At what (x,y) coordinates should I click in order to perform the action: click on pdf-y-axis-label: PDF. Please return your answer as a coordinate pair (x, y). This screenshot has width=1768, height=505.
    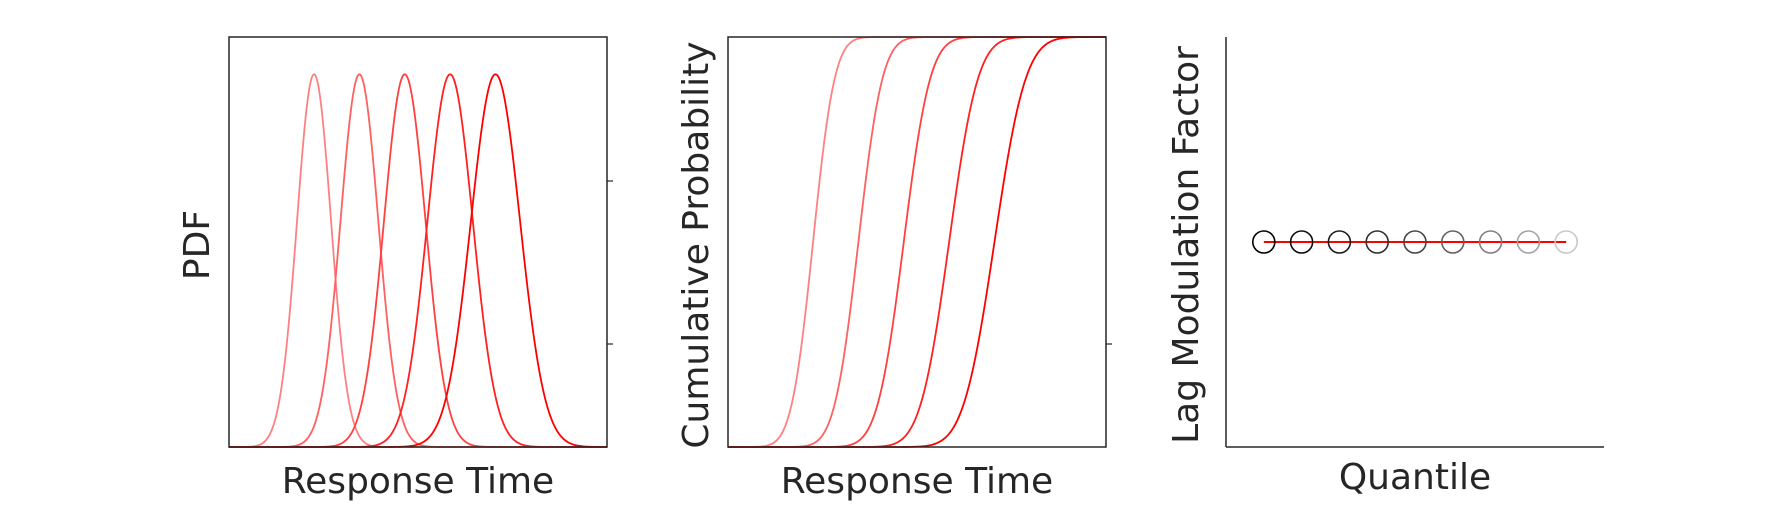
    Looking at the image, I should click on (197, 245).